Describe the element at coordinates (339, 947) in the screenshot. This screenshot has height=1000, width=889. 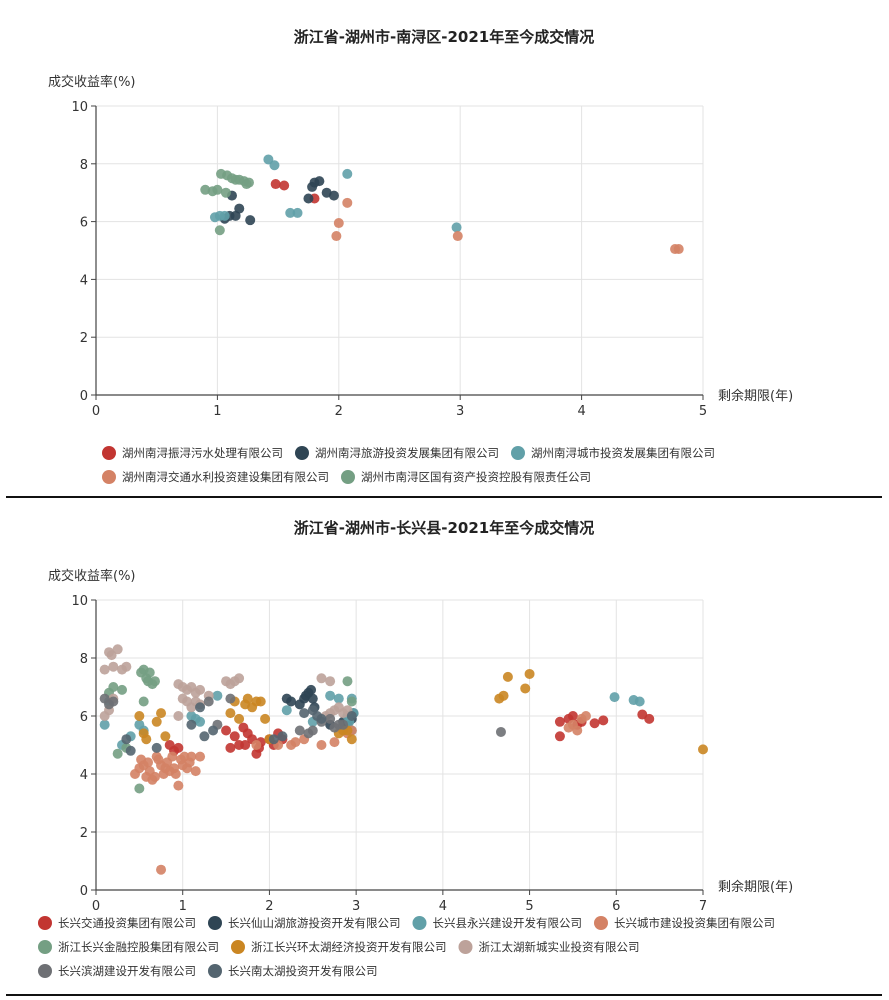
I see `legend-item: 浙江长兴环太湖经济投资开发有限公司` at that location.